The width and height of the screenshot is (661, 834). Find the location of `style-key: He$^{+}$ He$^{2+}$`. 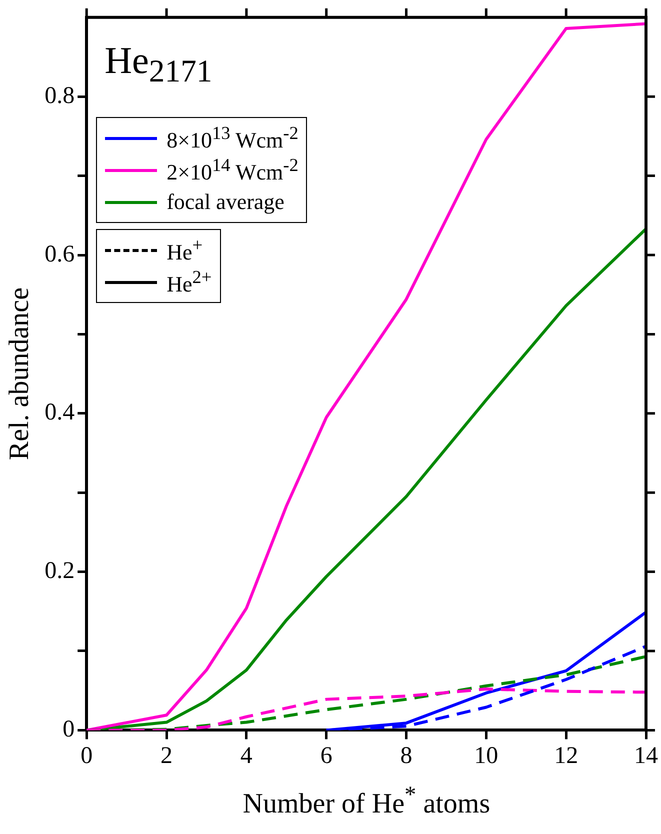

style-key: He$^{+}$ He$^{2+}$ is located at coordinates (158, 266).